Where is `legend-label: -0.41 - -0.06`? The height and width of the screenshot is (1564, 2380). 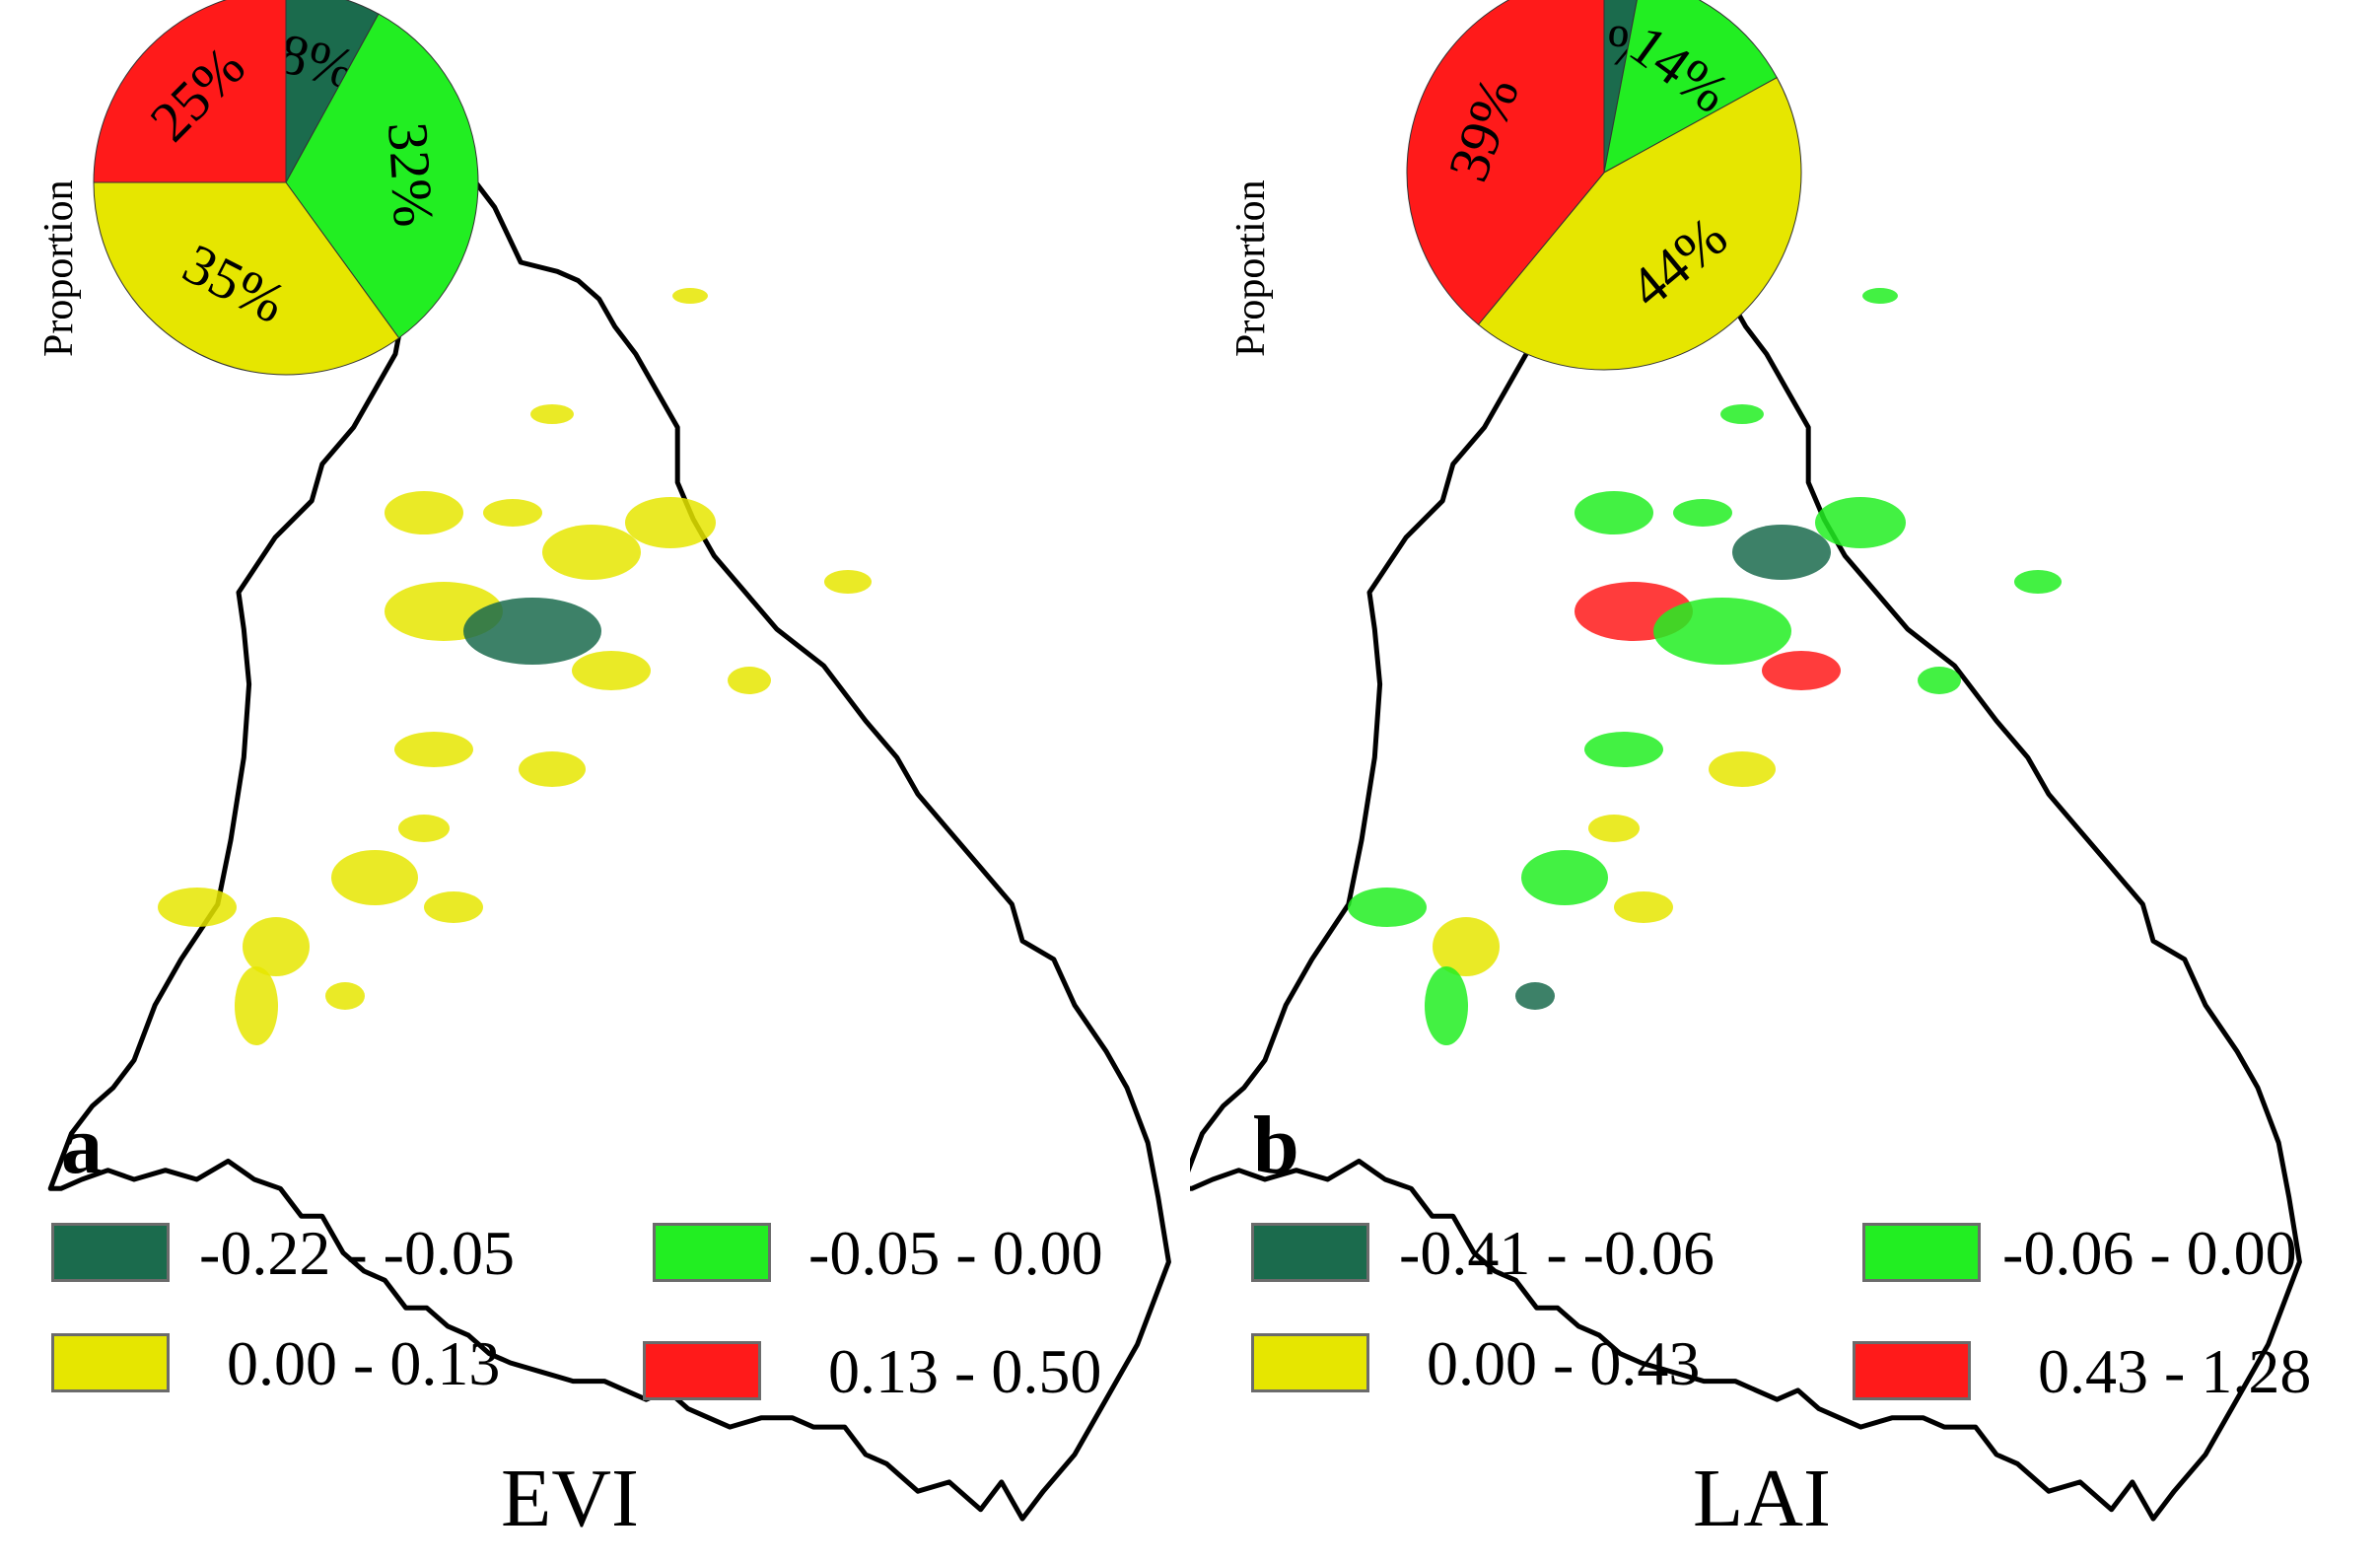 legend-label: -0.41 - -0.06 is located at coordinates (1557, 1253).